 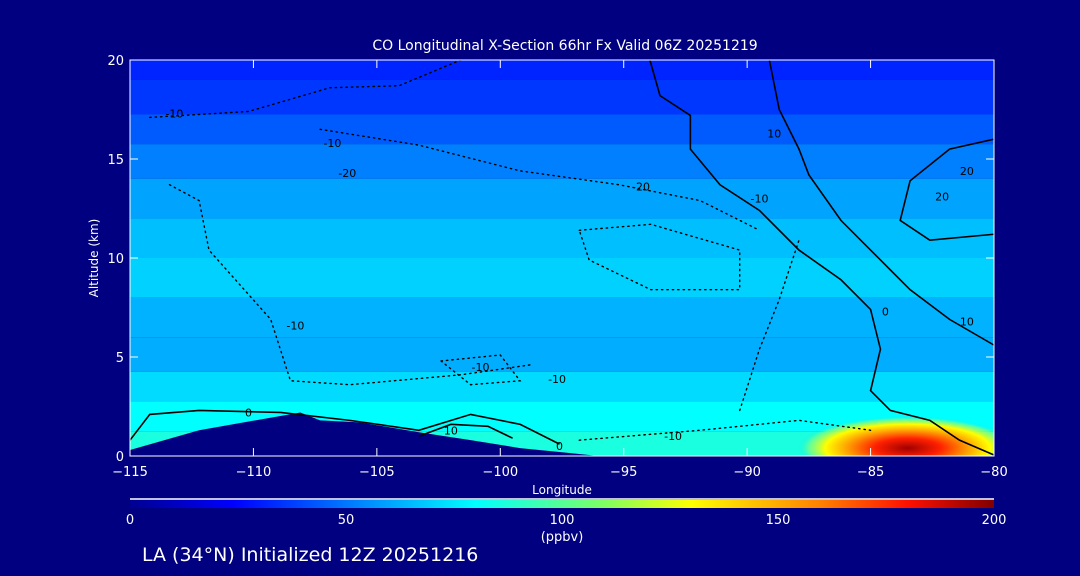 I want to click on colorbar-tick-label: 150, so click(x=778, y=520).